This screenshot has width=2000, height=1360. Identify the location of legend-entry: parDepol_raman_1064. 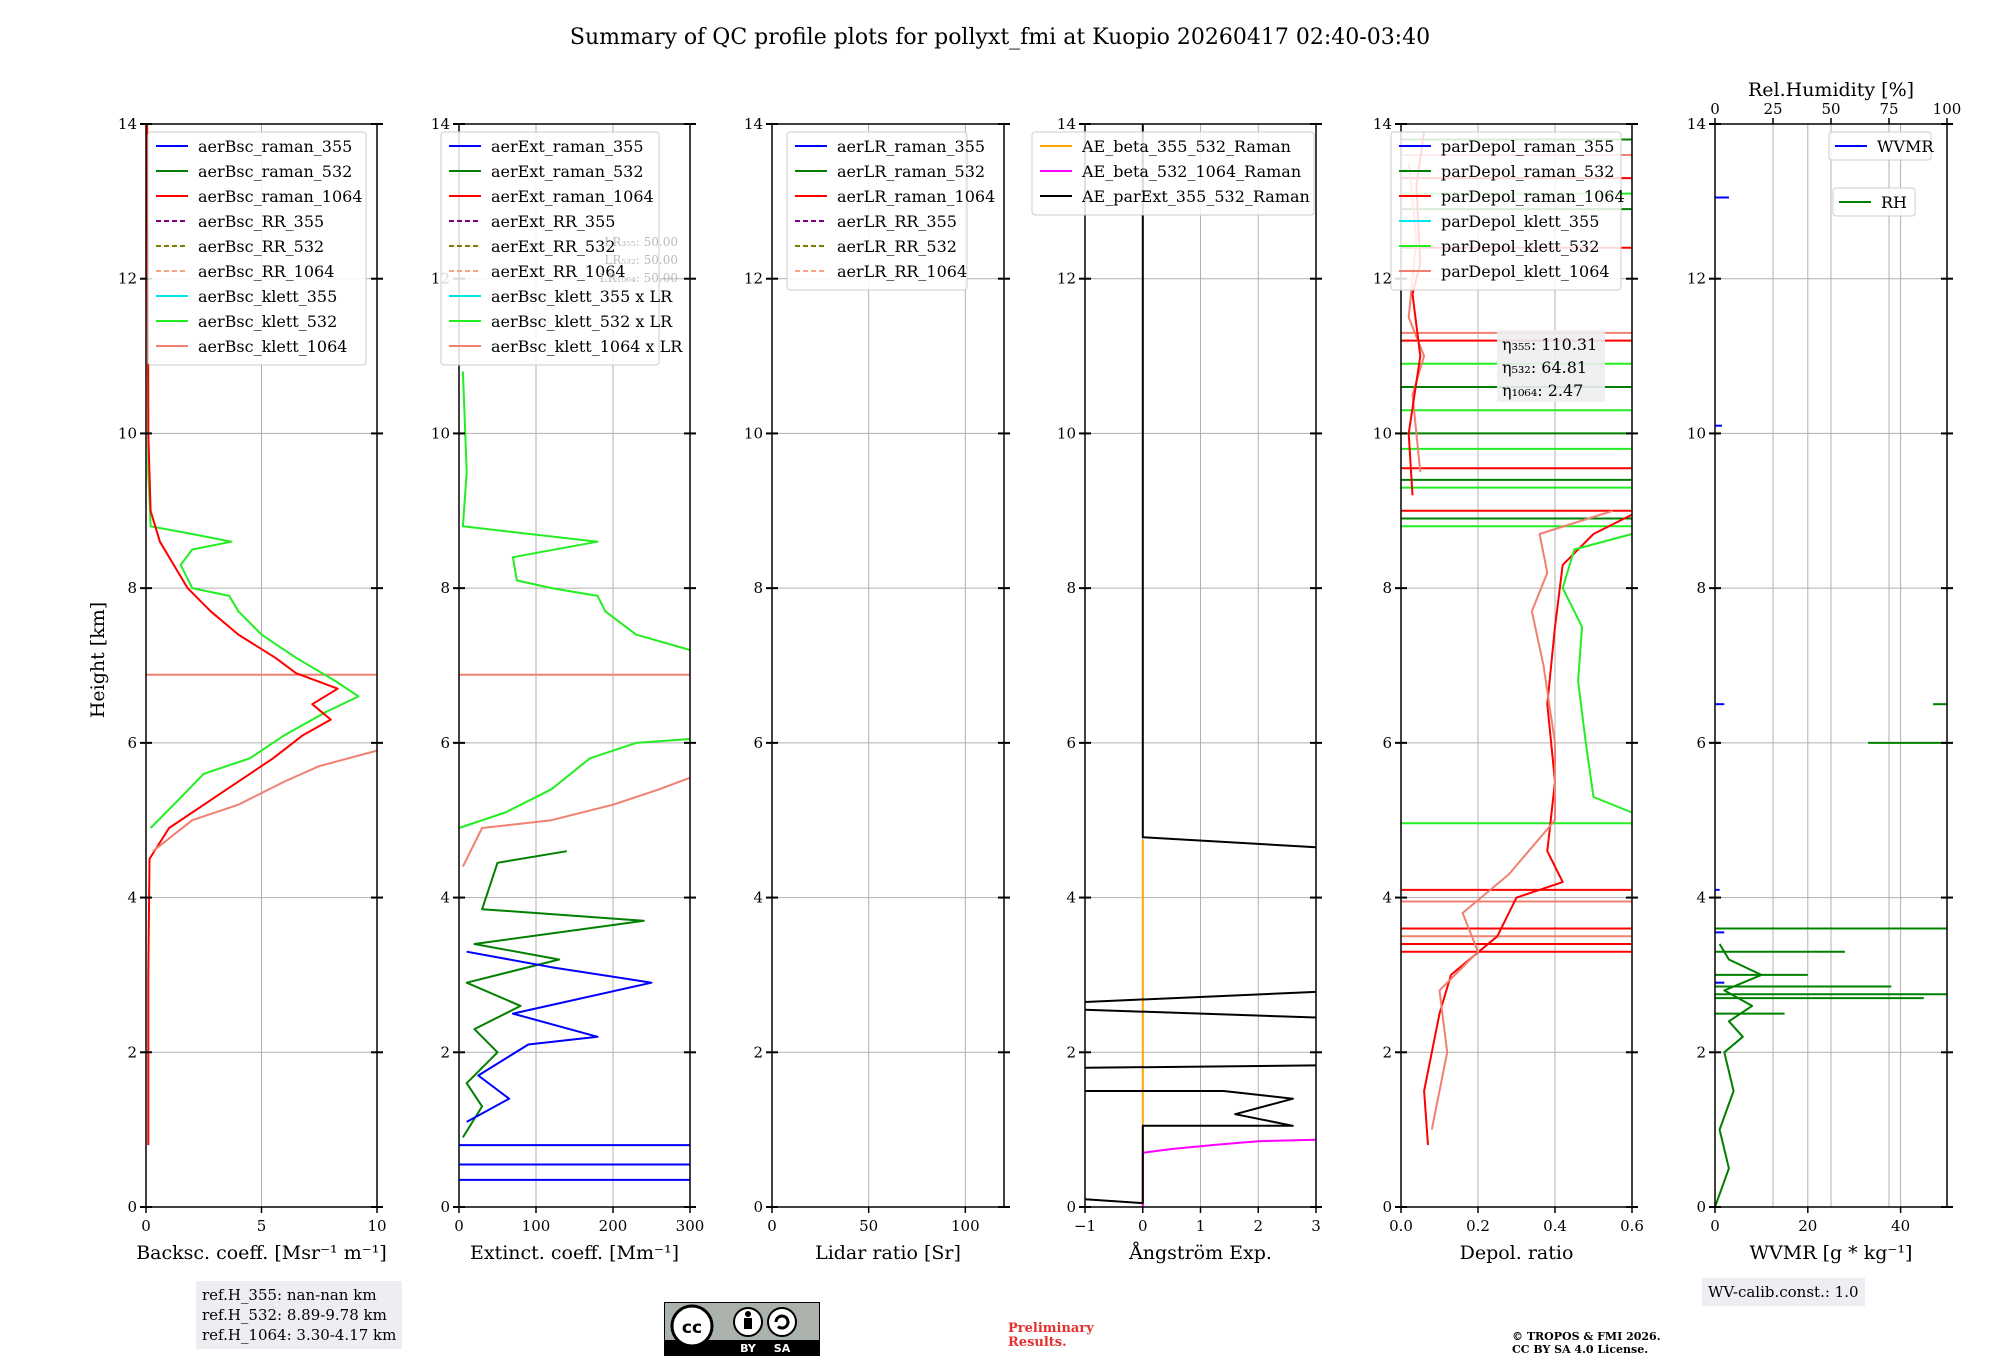
(1533, 196).